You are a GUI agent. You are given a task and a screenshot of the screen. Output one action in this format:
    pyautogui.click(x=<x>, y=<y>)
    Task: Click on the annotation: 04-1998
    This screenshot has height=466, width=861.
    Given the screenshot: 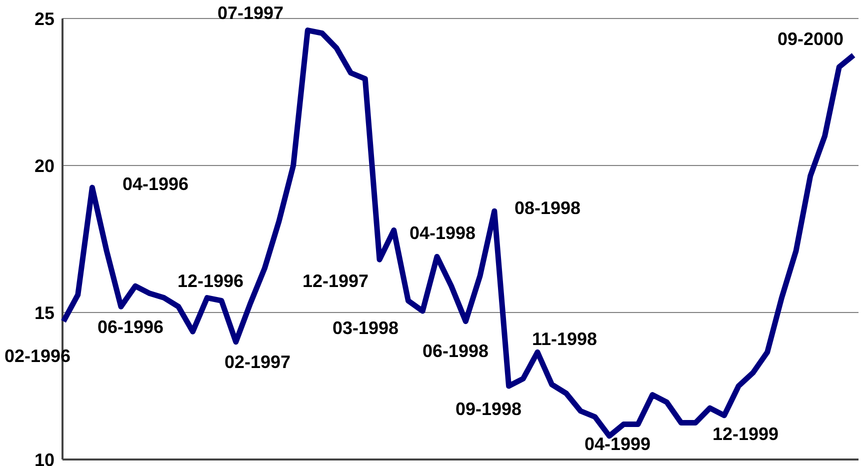 What is the action you would take?
    pyautogui.click(x=442, y=233)
    